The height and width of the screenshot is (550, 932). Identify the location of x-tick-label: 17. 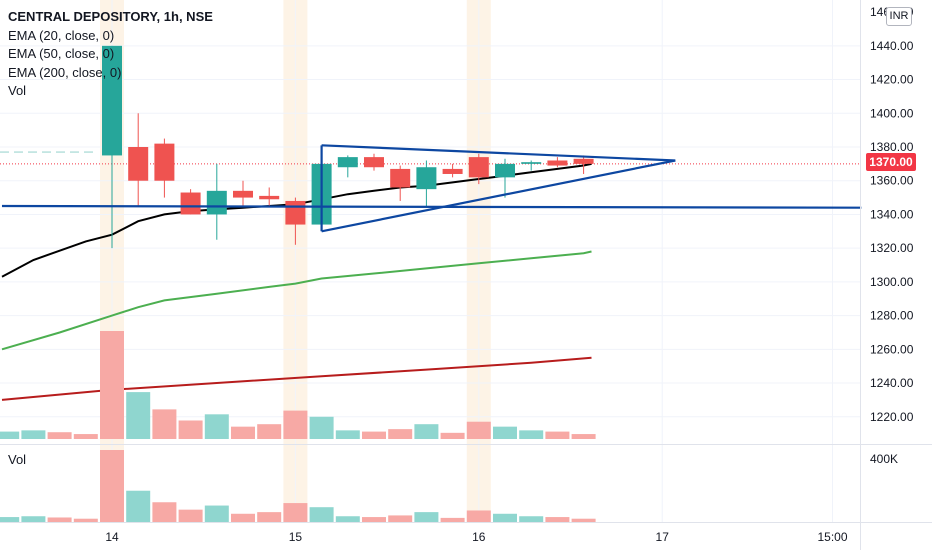
(663, 537).